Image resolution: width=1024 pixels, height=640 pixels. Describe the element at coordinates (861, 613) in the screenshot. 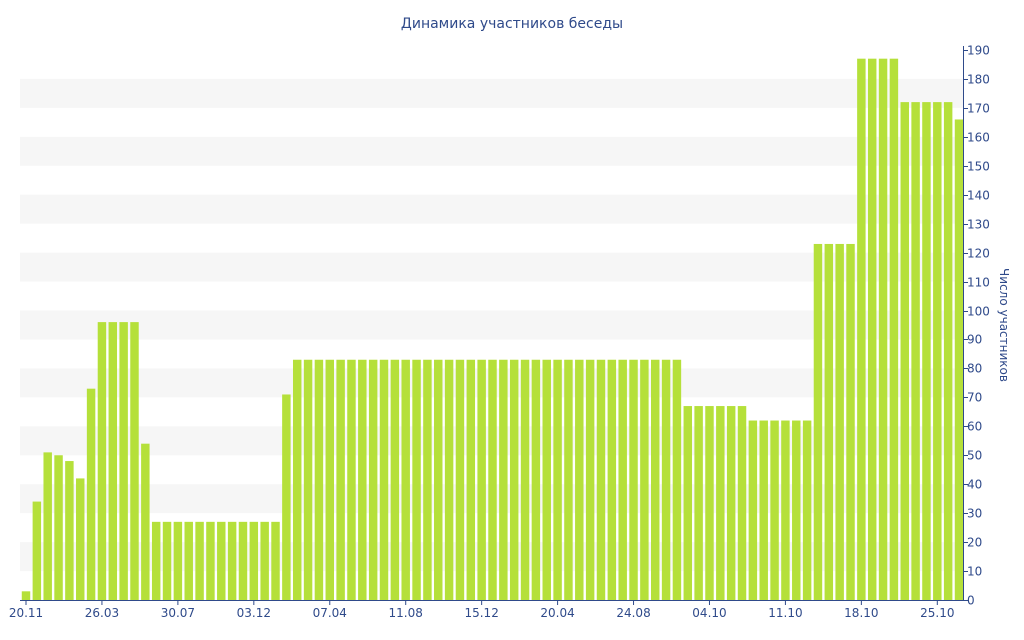

I see `x-tick-label: 18.10` at that location.